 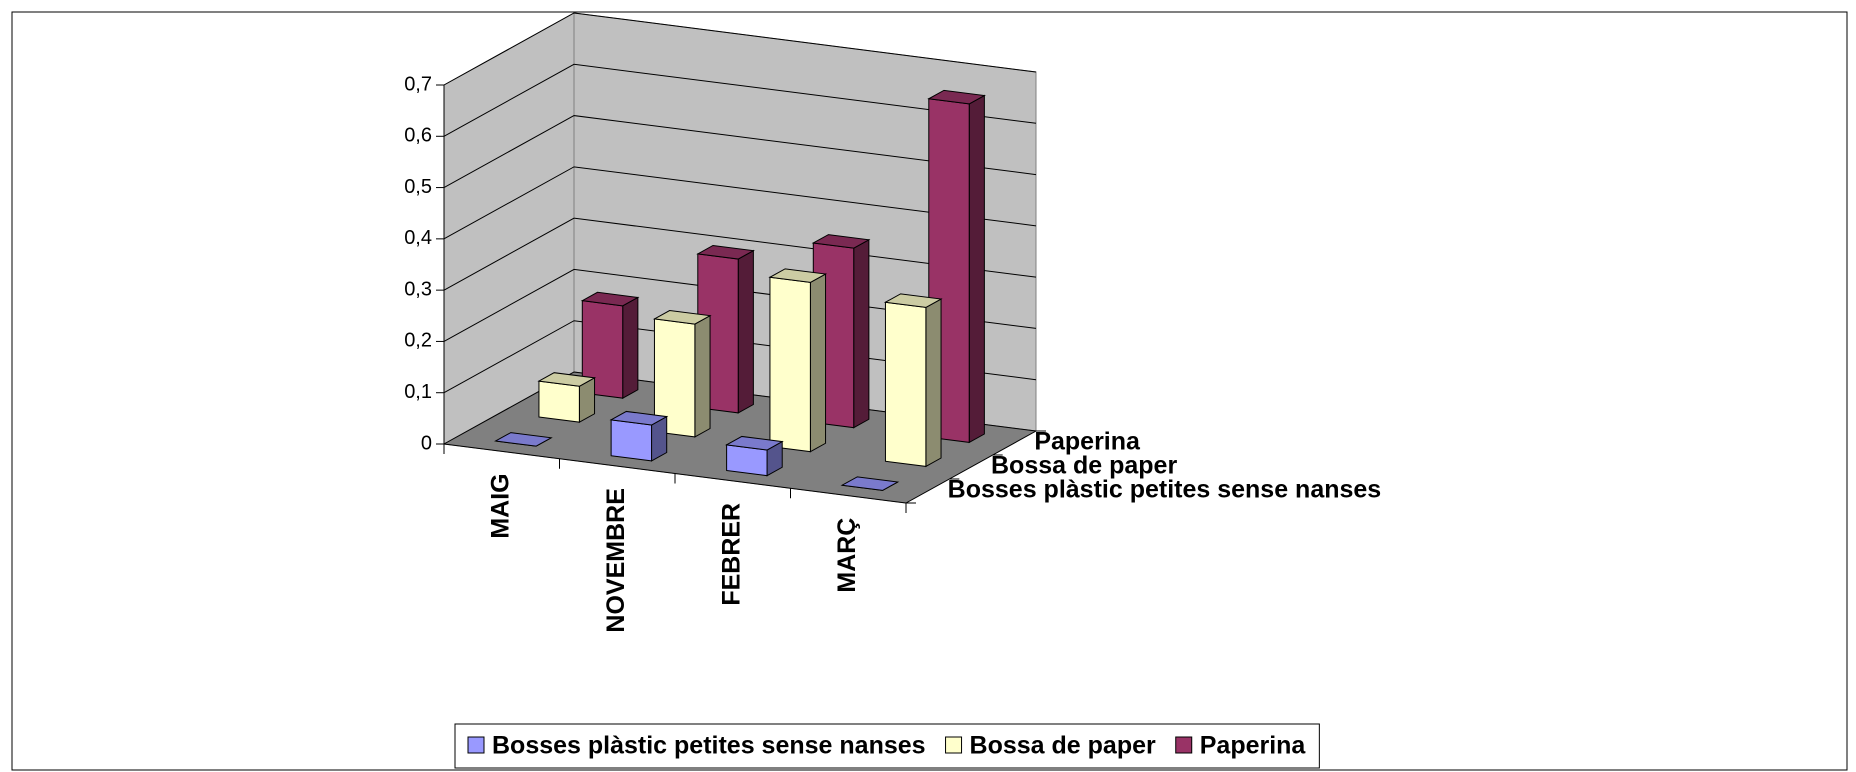 What do you see at coordinates (731, 554) in the screenshot?
I see `x-tick-label: FEBRER` at bounding box center [731, 554].